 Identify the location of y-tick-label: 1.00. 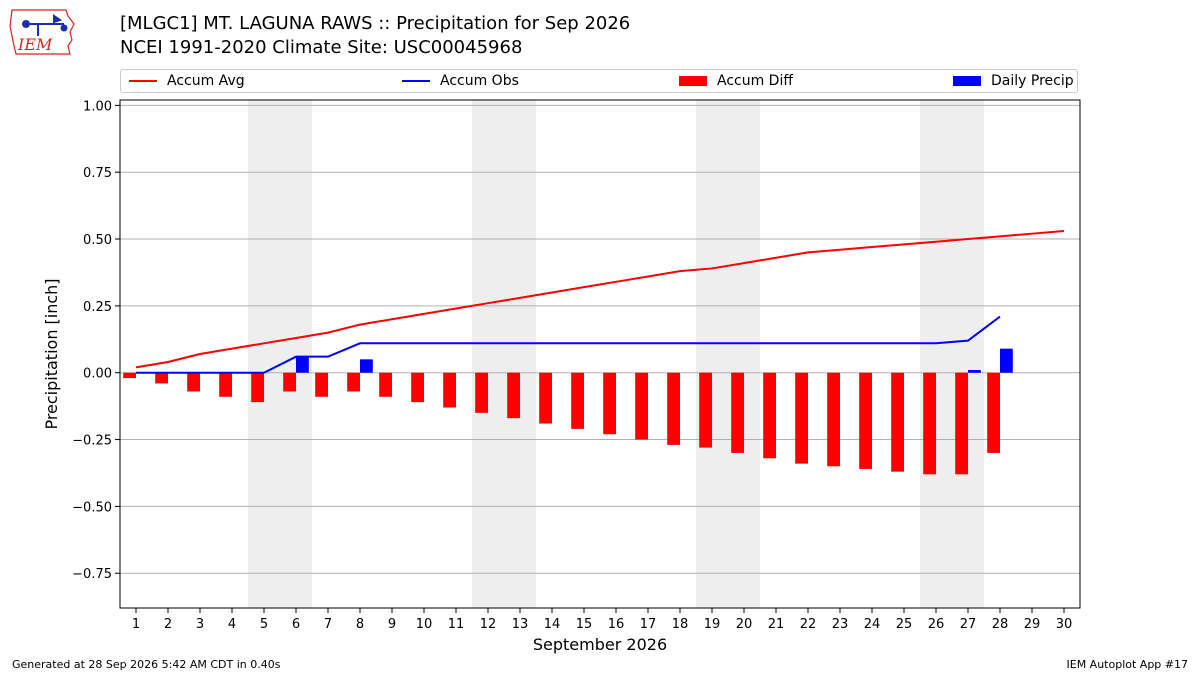
(97, 106).